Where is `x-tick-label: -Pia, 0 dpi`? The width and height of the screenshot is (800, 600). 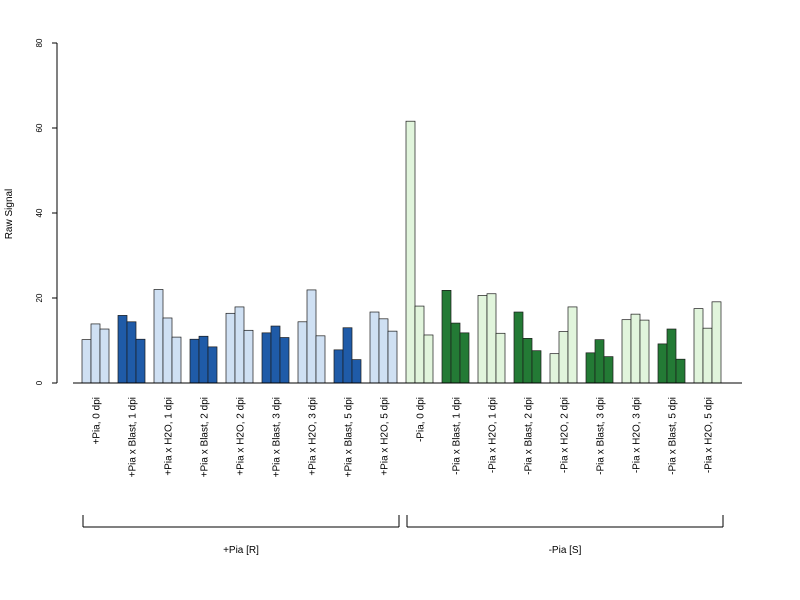
x-tick-label: -Pia, 0 dpi is located at coordinates (421, 419).